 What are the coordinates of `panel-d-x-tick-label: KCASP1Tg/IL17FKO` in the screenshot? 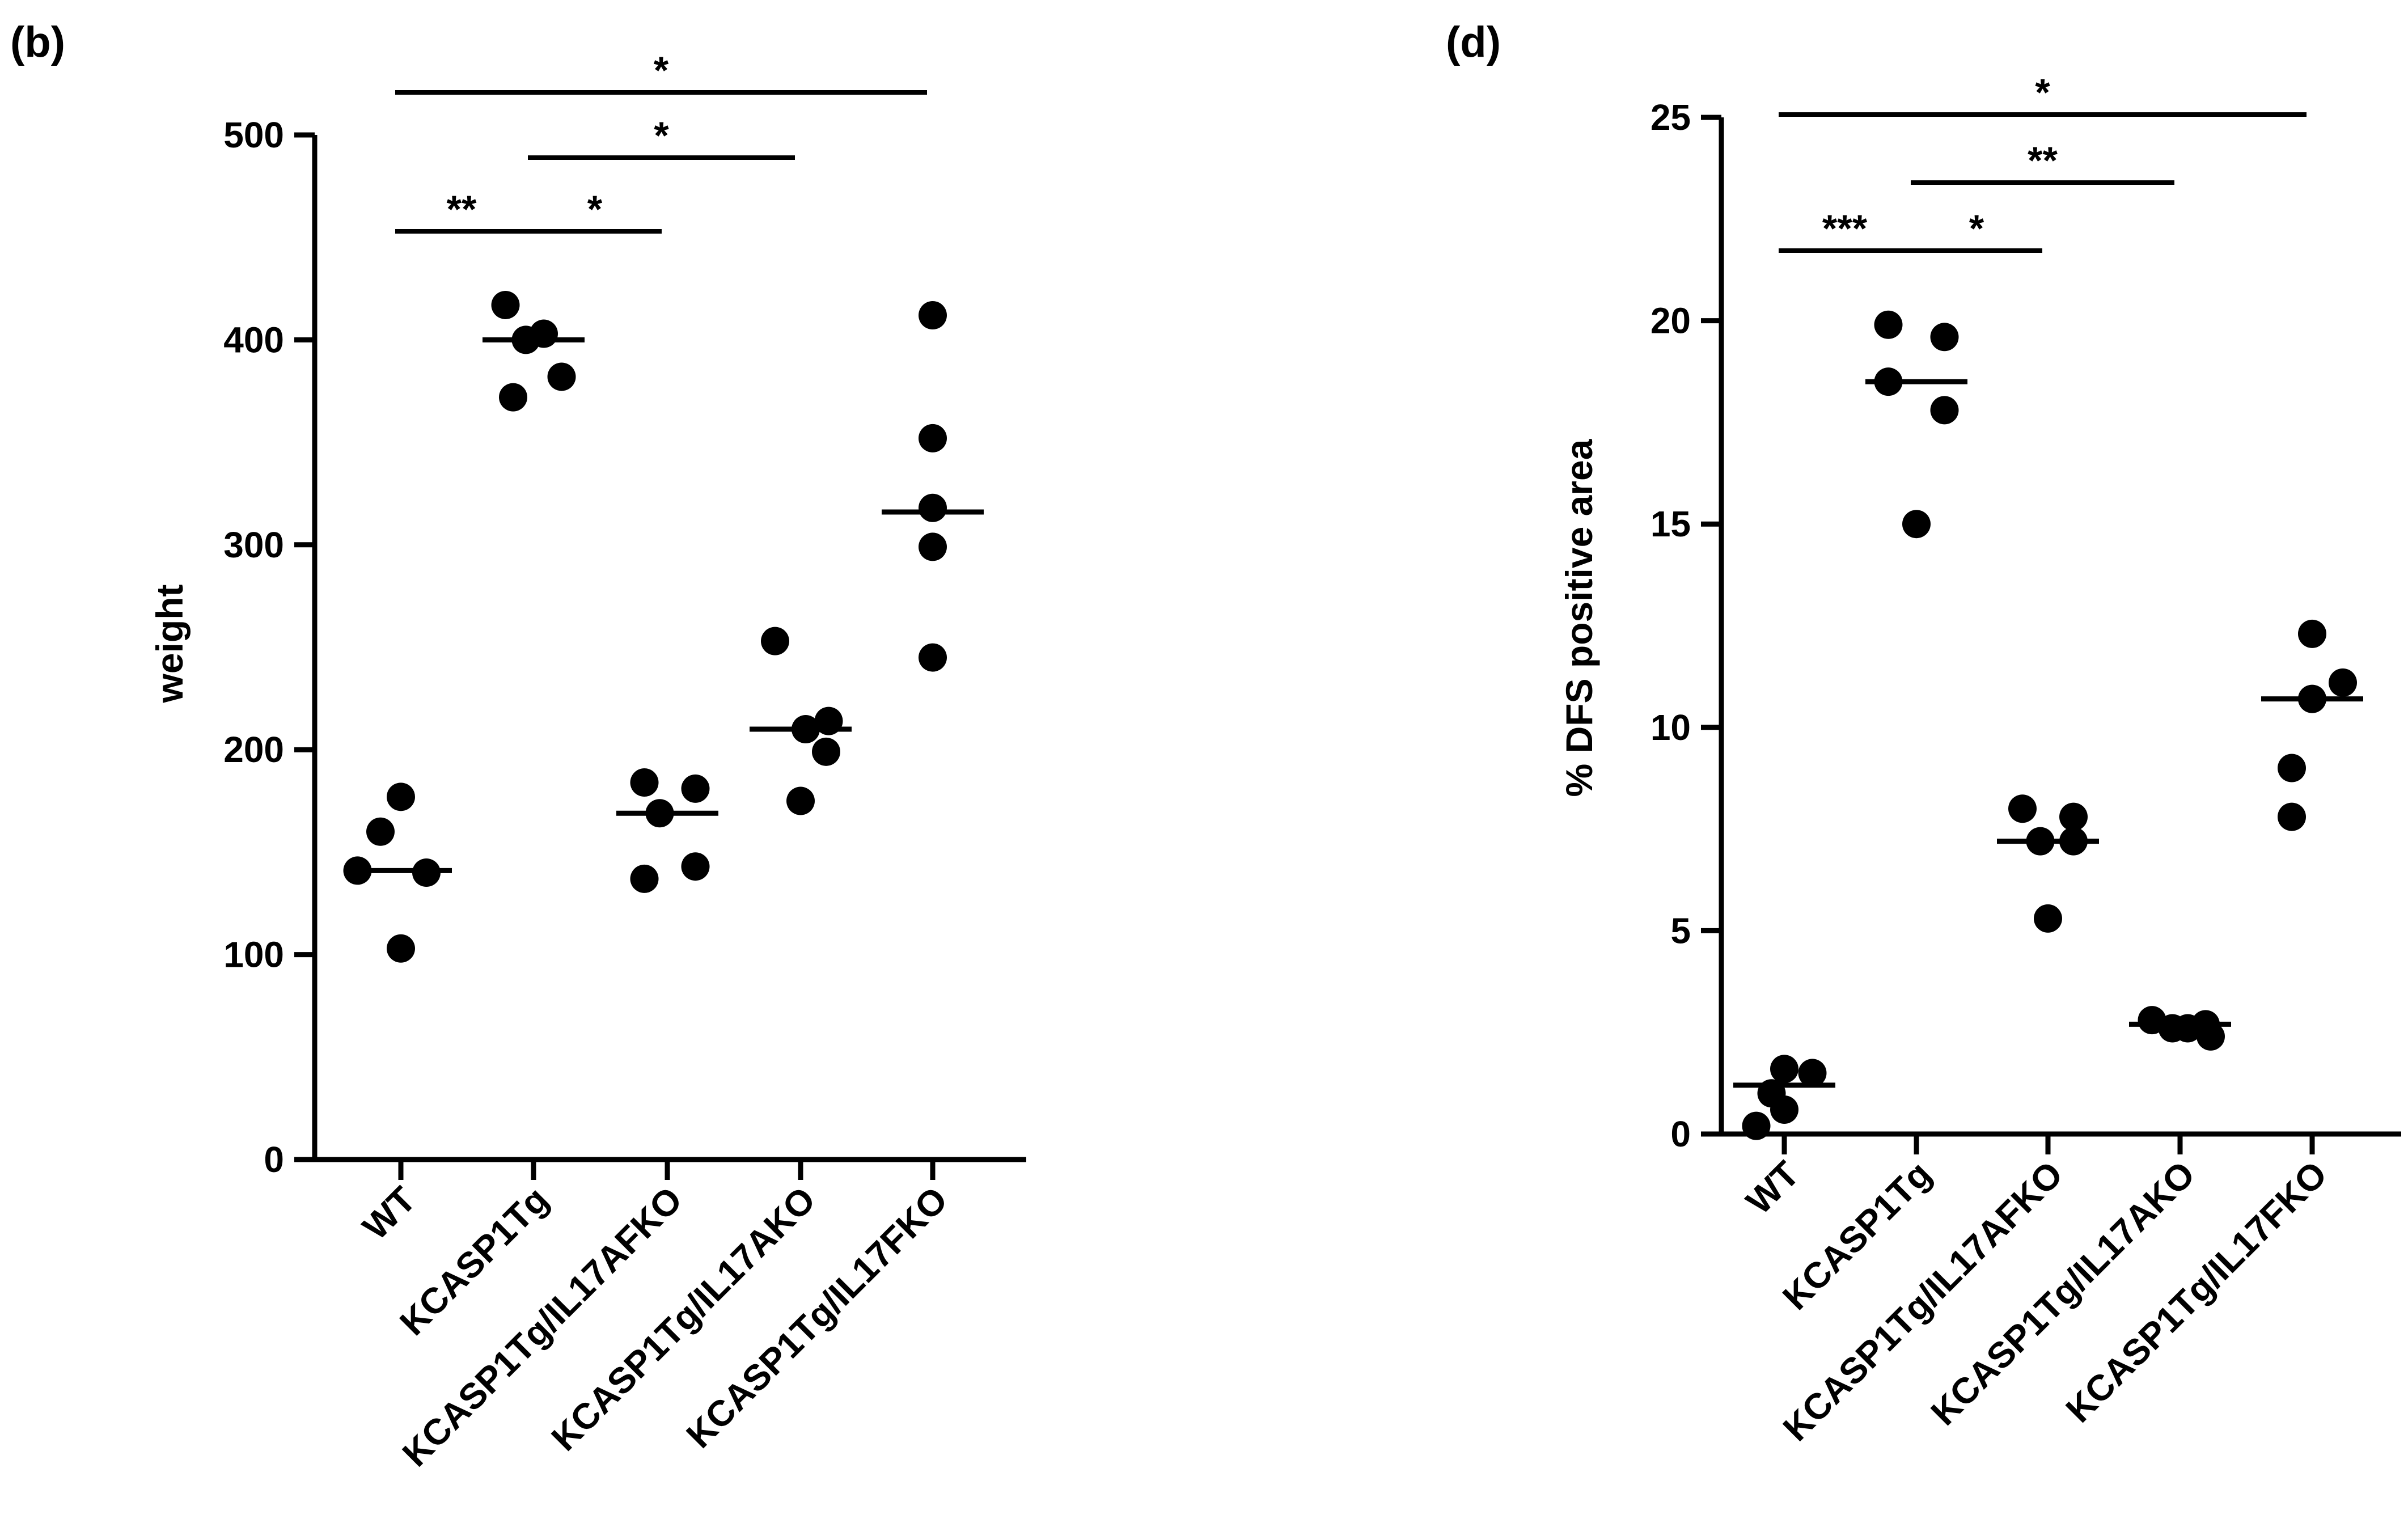 It's located at (2196, 1291).